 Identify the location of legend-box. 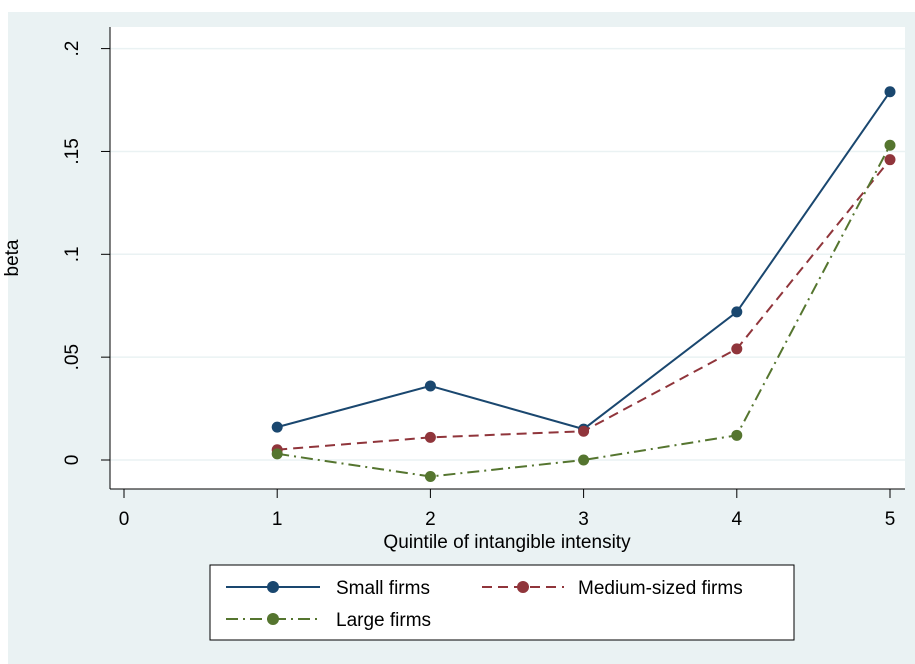
(502, 602).